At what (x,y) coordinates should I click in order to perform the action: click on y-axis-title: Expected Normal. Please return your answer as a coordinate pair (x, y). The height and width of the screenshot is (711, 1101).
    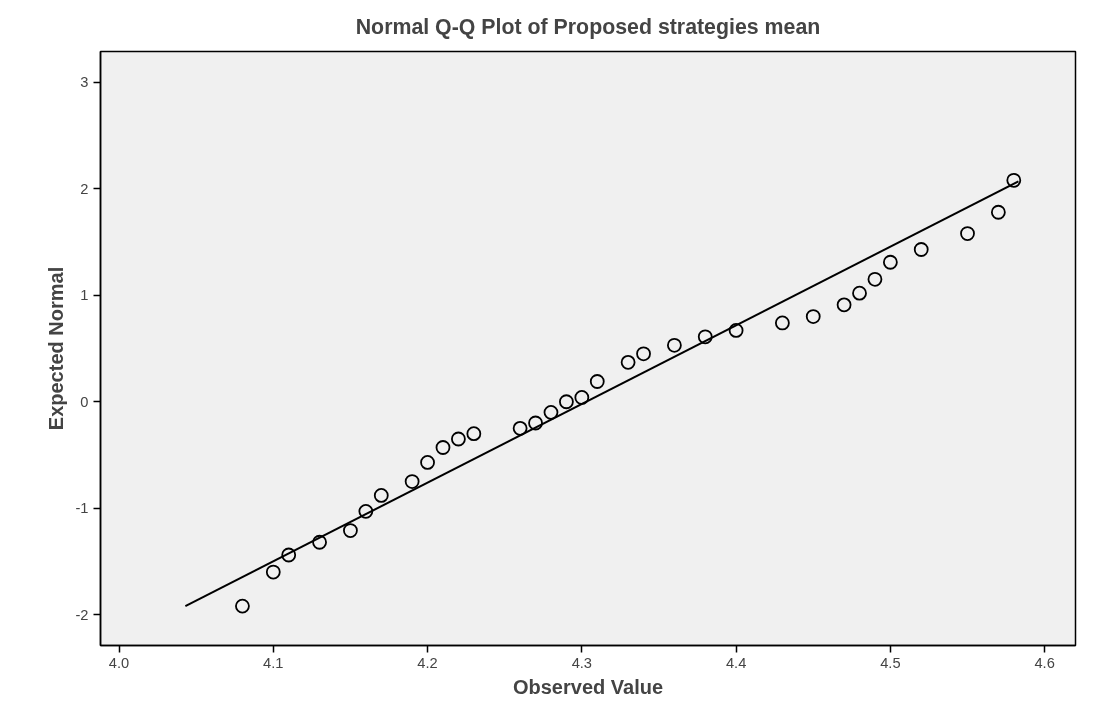
    Looking at the image, I should click on (56, 348).